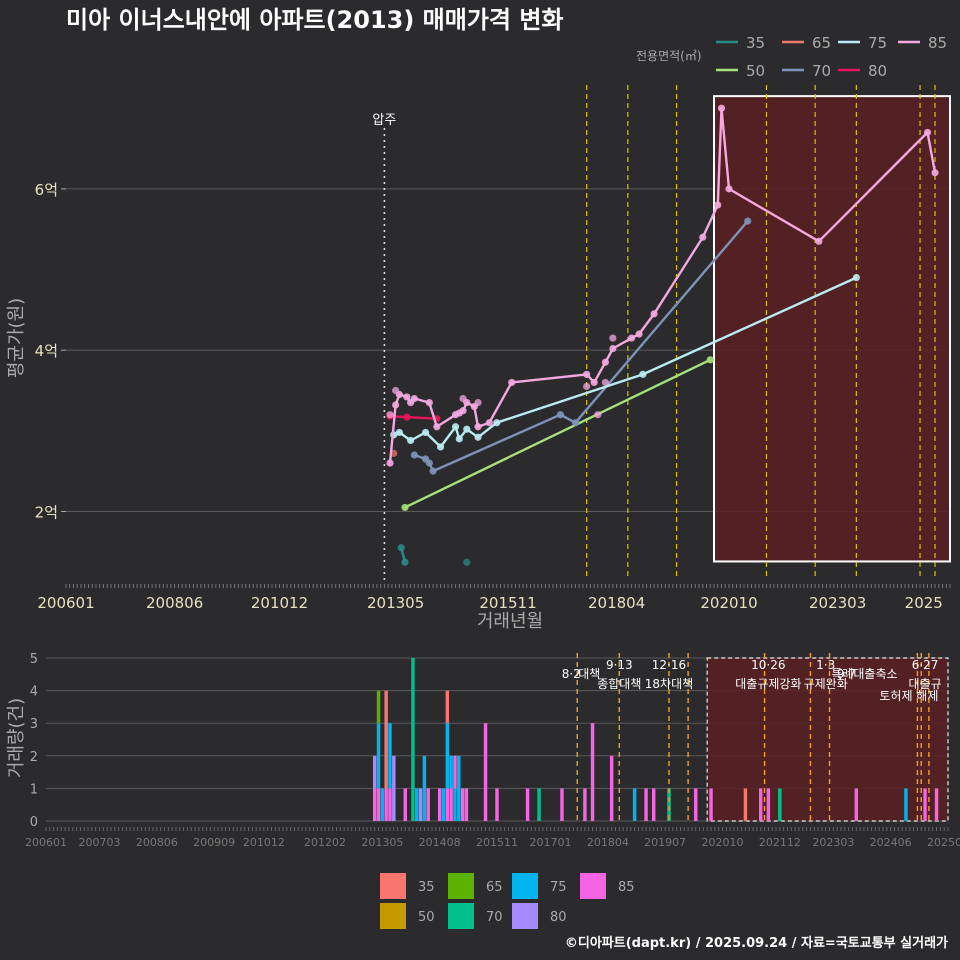 This screenshot has width=960, height=960. Describe the element at coordinates (395, 603) in the screenshot. I see `x-tick-label: 201305` at that location.